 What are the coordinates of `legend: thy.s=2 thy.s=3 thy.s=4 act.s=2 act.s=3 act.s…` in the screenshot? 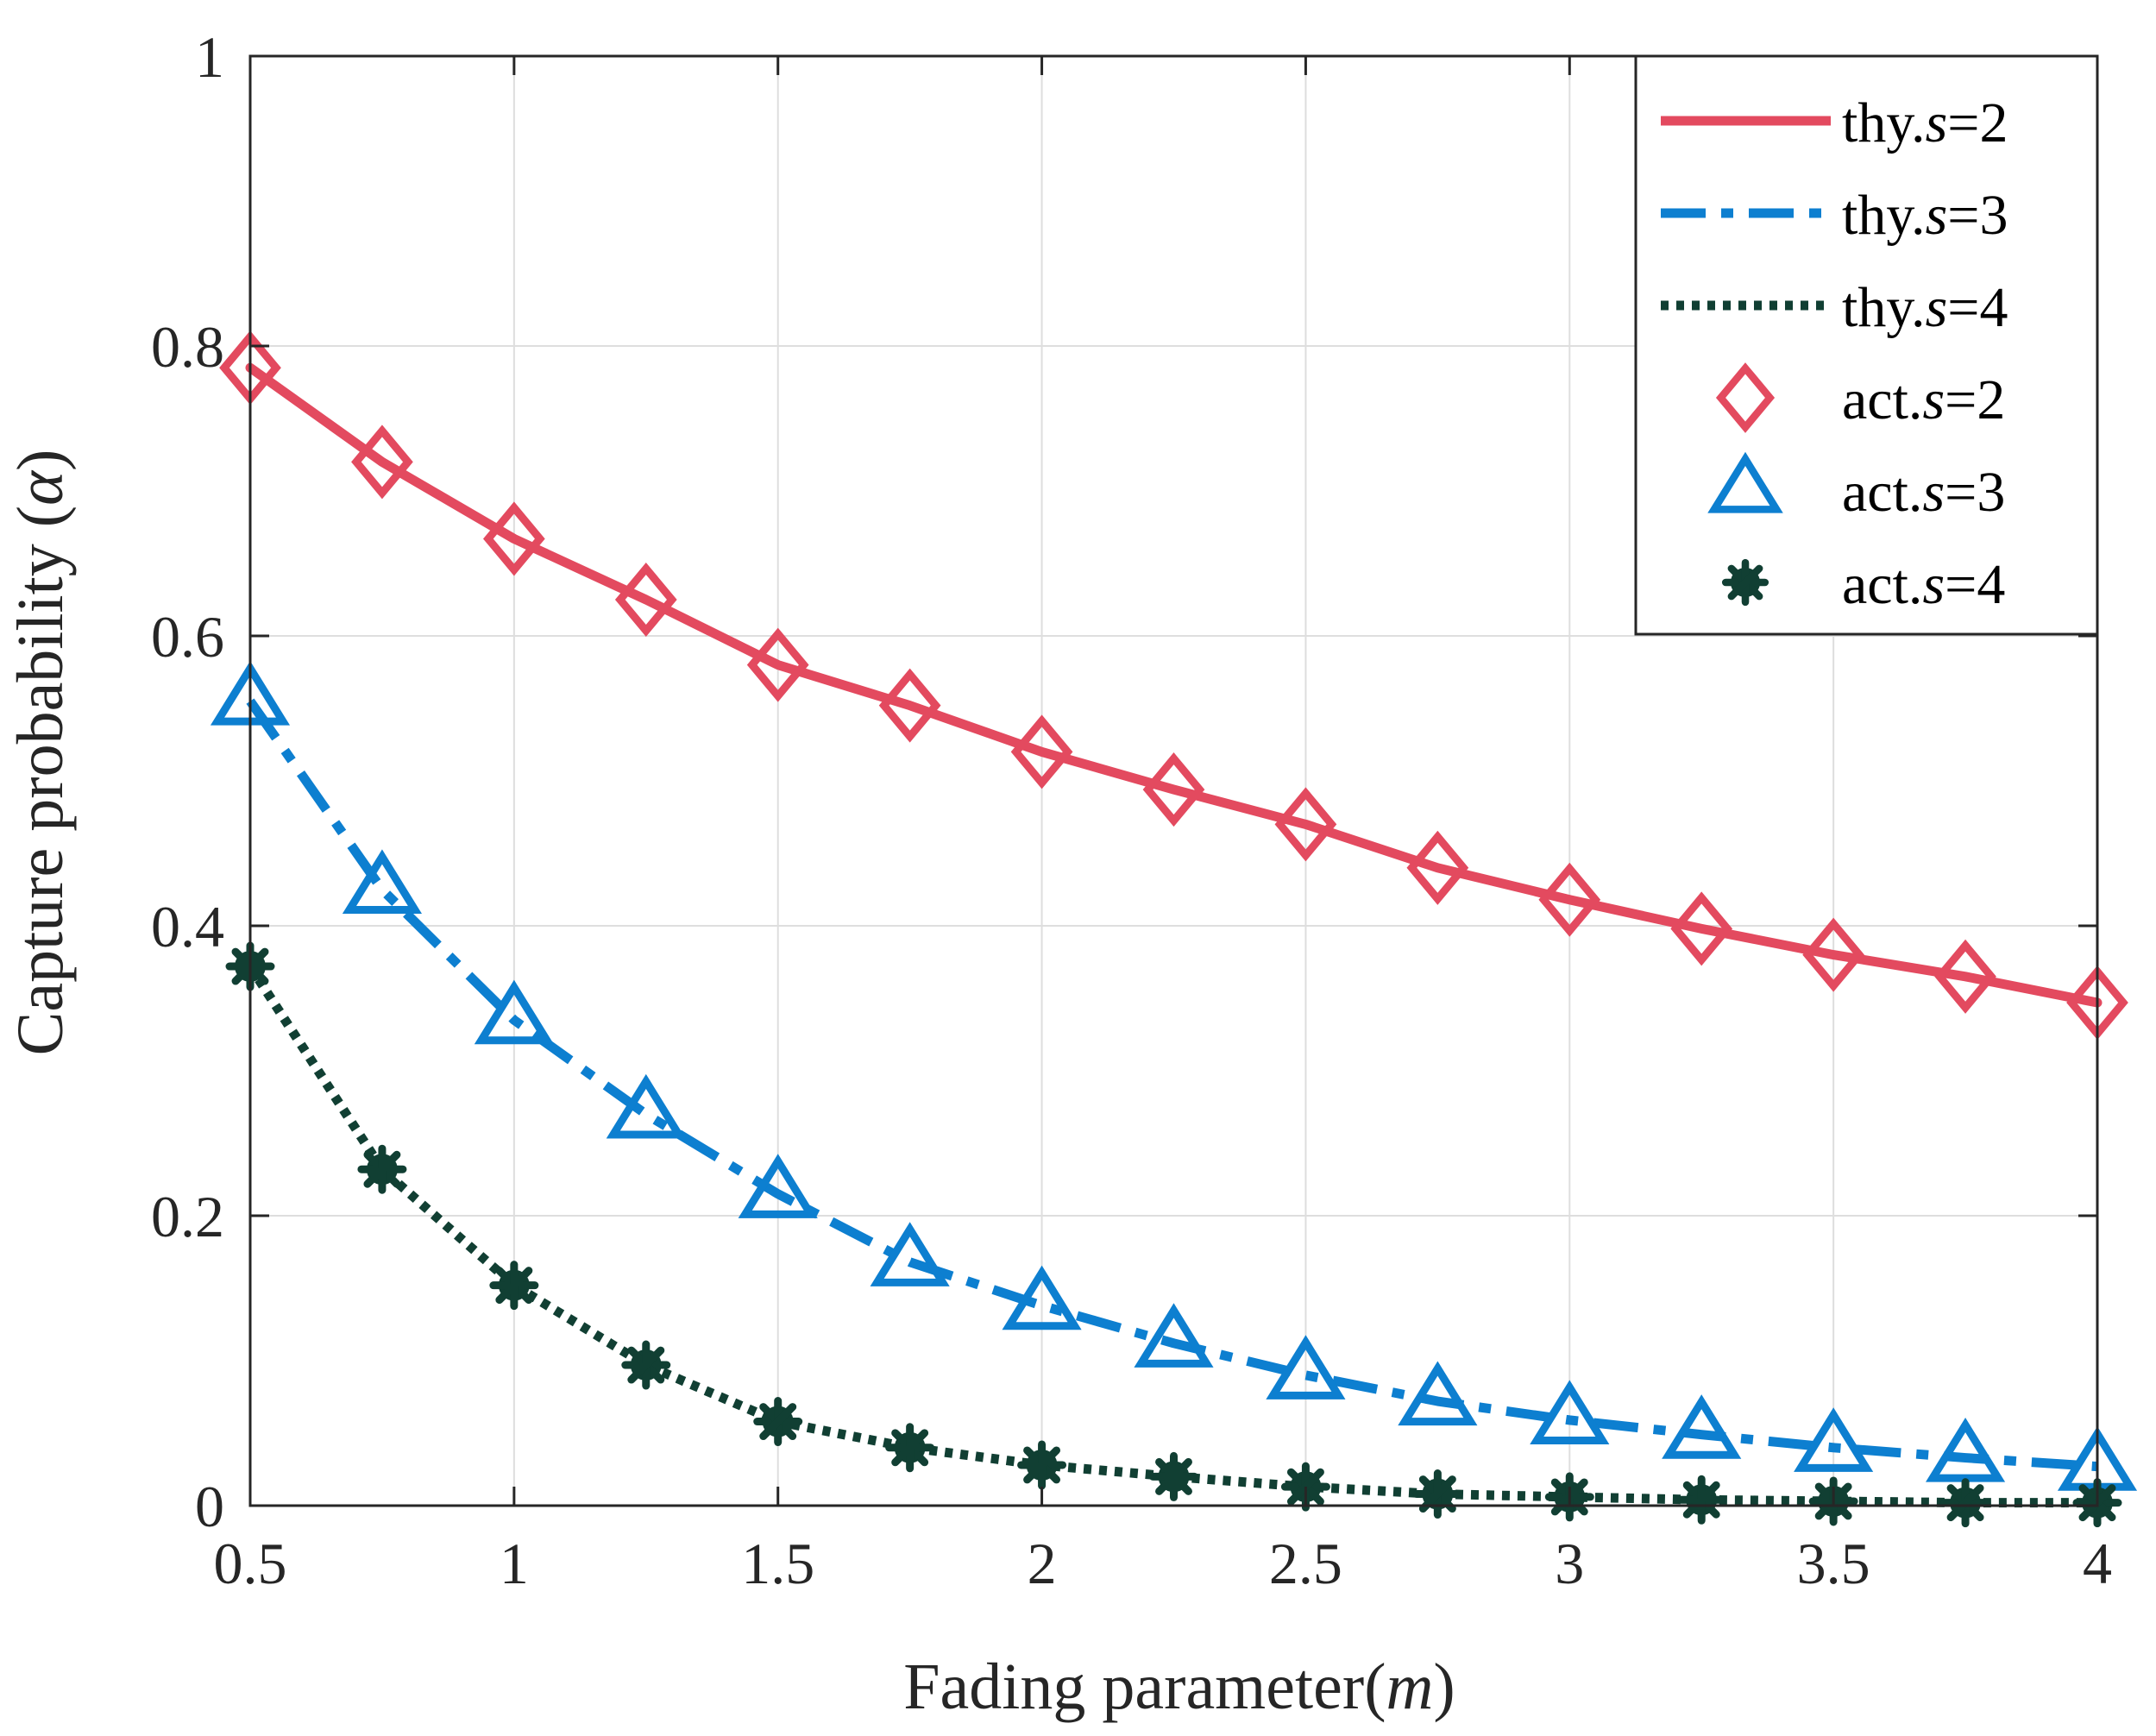 It's located at (1867, 345).